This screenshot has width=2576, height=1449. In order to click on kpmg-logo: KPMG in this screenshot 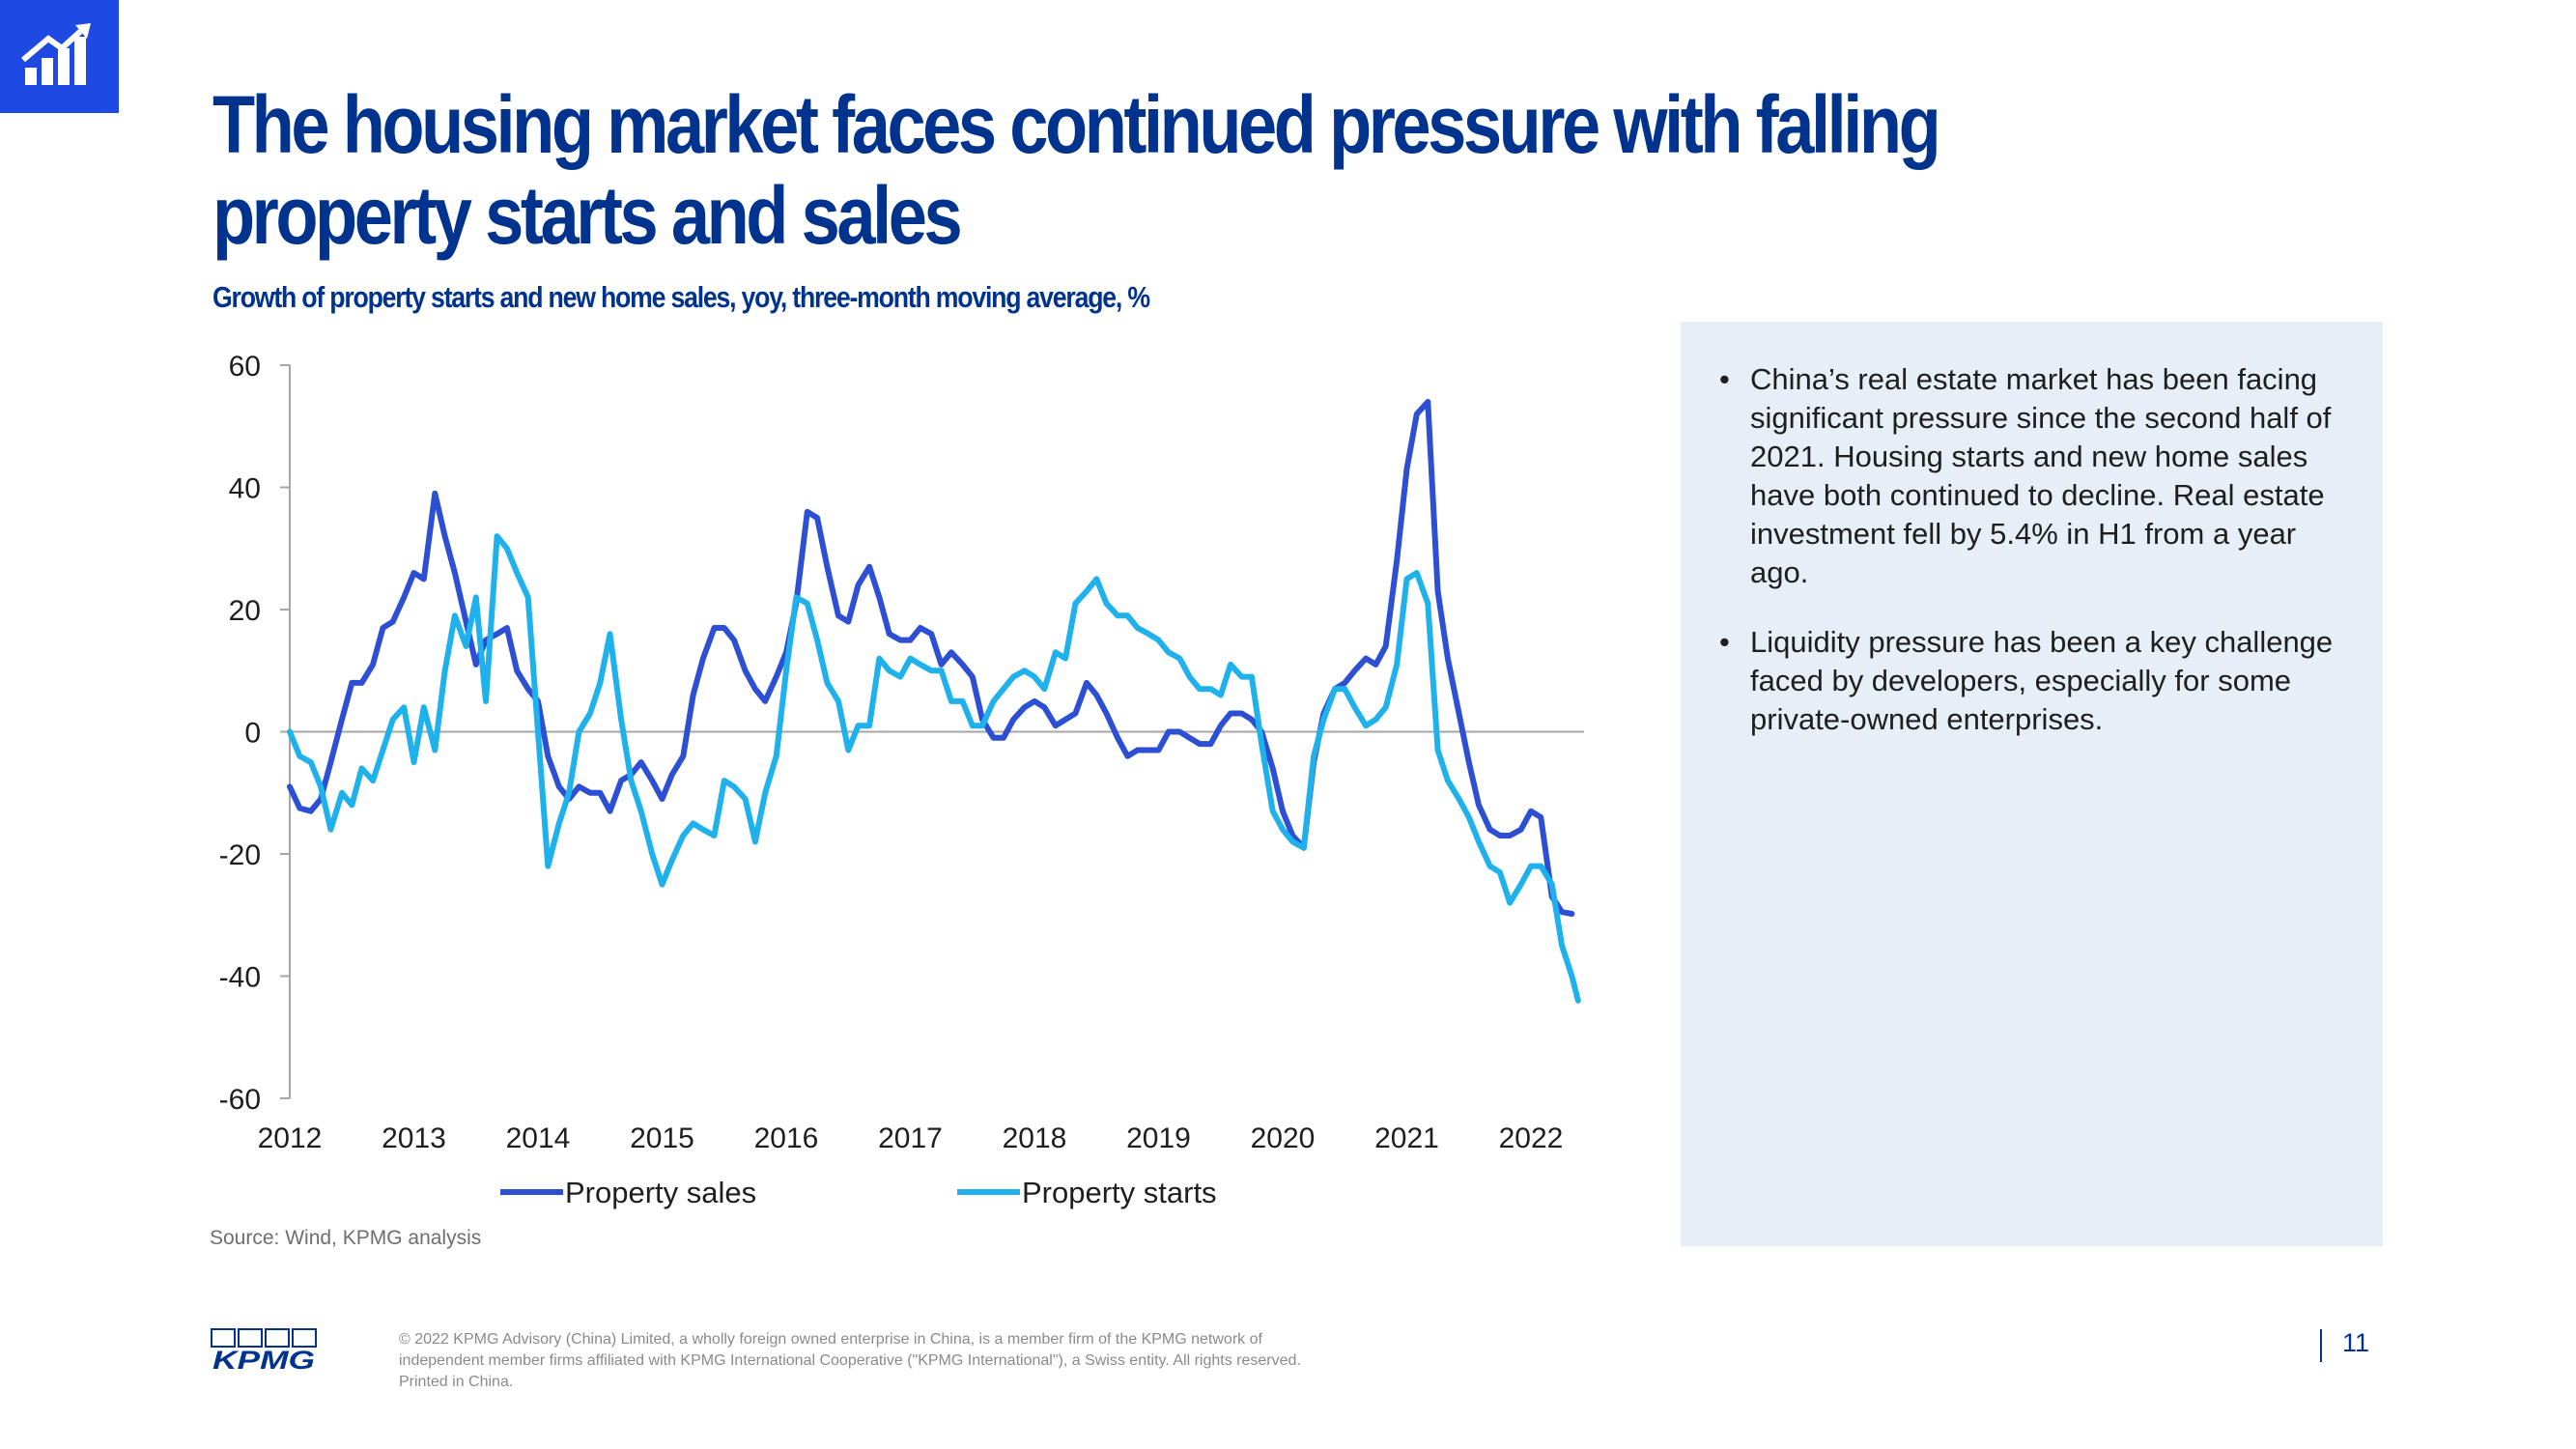, I will do `click(264, 1350)`.